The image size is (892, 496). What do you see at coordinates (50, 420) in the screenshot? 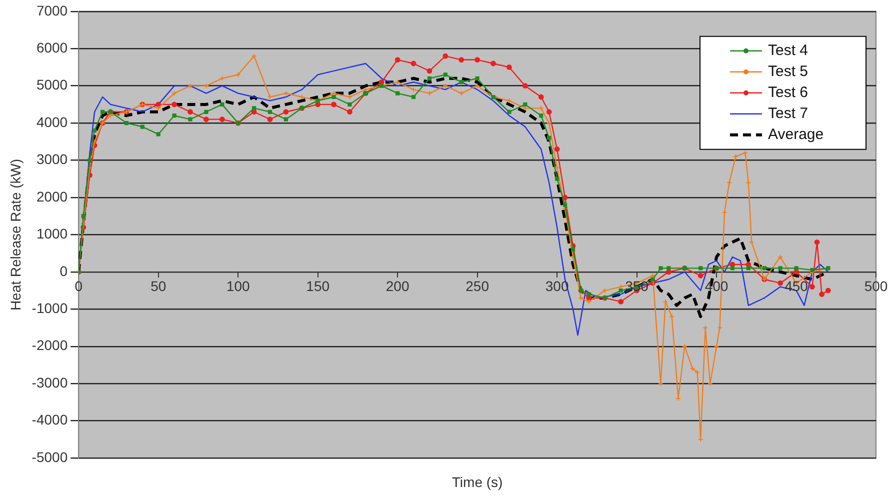
I see `y-tick-label: -4000` at bounding box center [50, 420].